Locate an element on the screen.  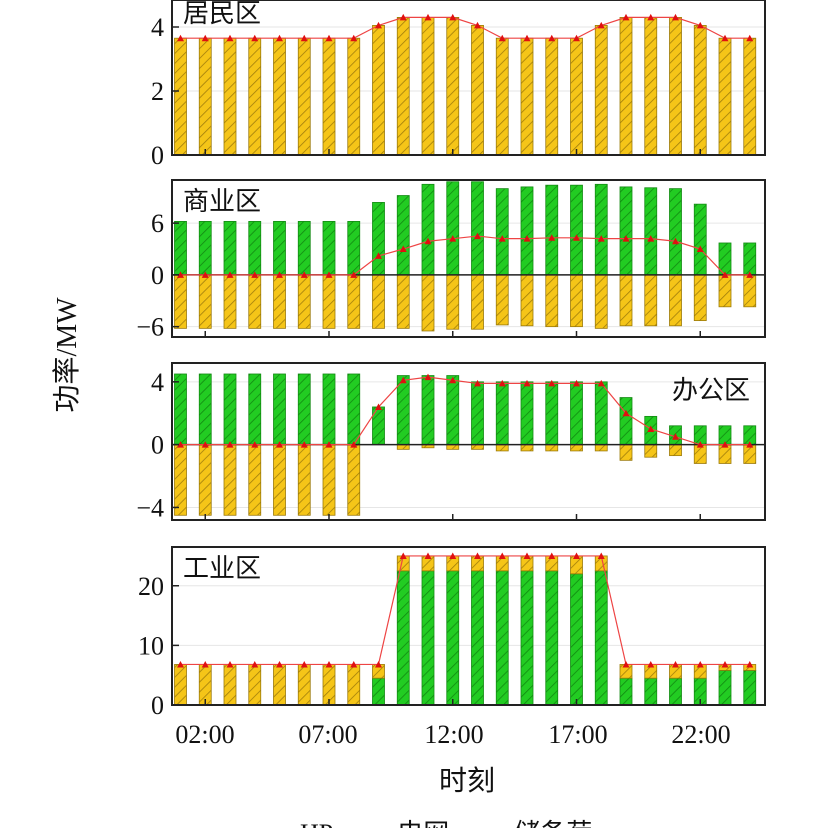
x-tick-label: 22:00 is located at coordinates (700, 734).